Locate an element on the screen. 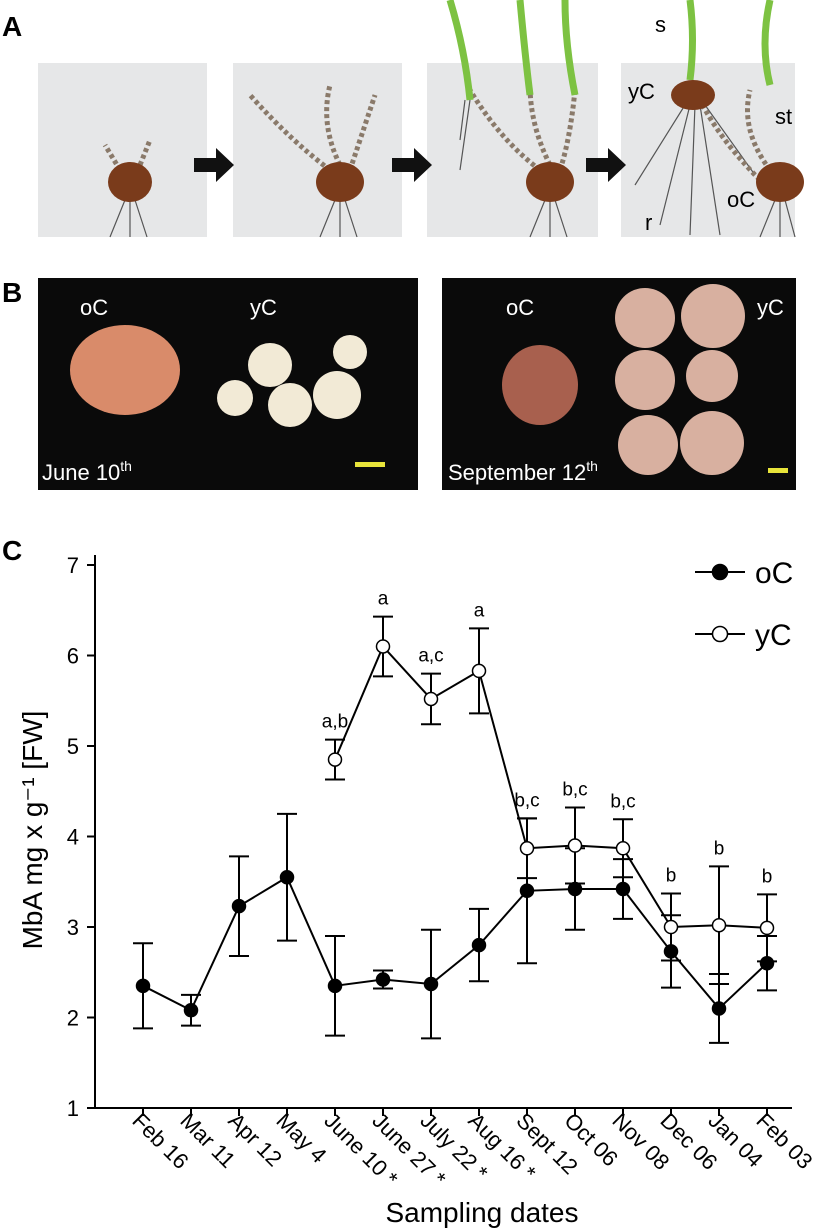 This screenshot has width=826, height=1232. annotation: r is located at coordinates (648, 222).